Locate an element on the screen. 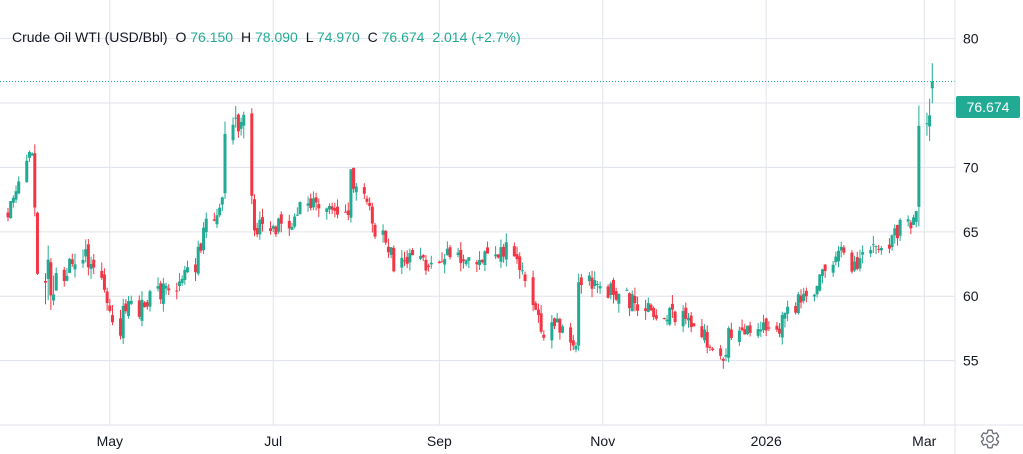 The image size is (1023, 454). y-tick-label: 70 is located at coordinates (971, 167).